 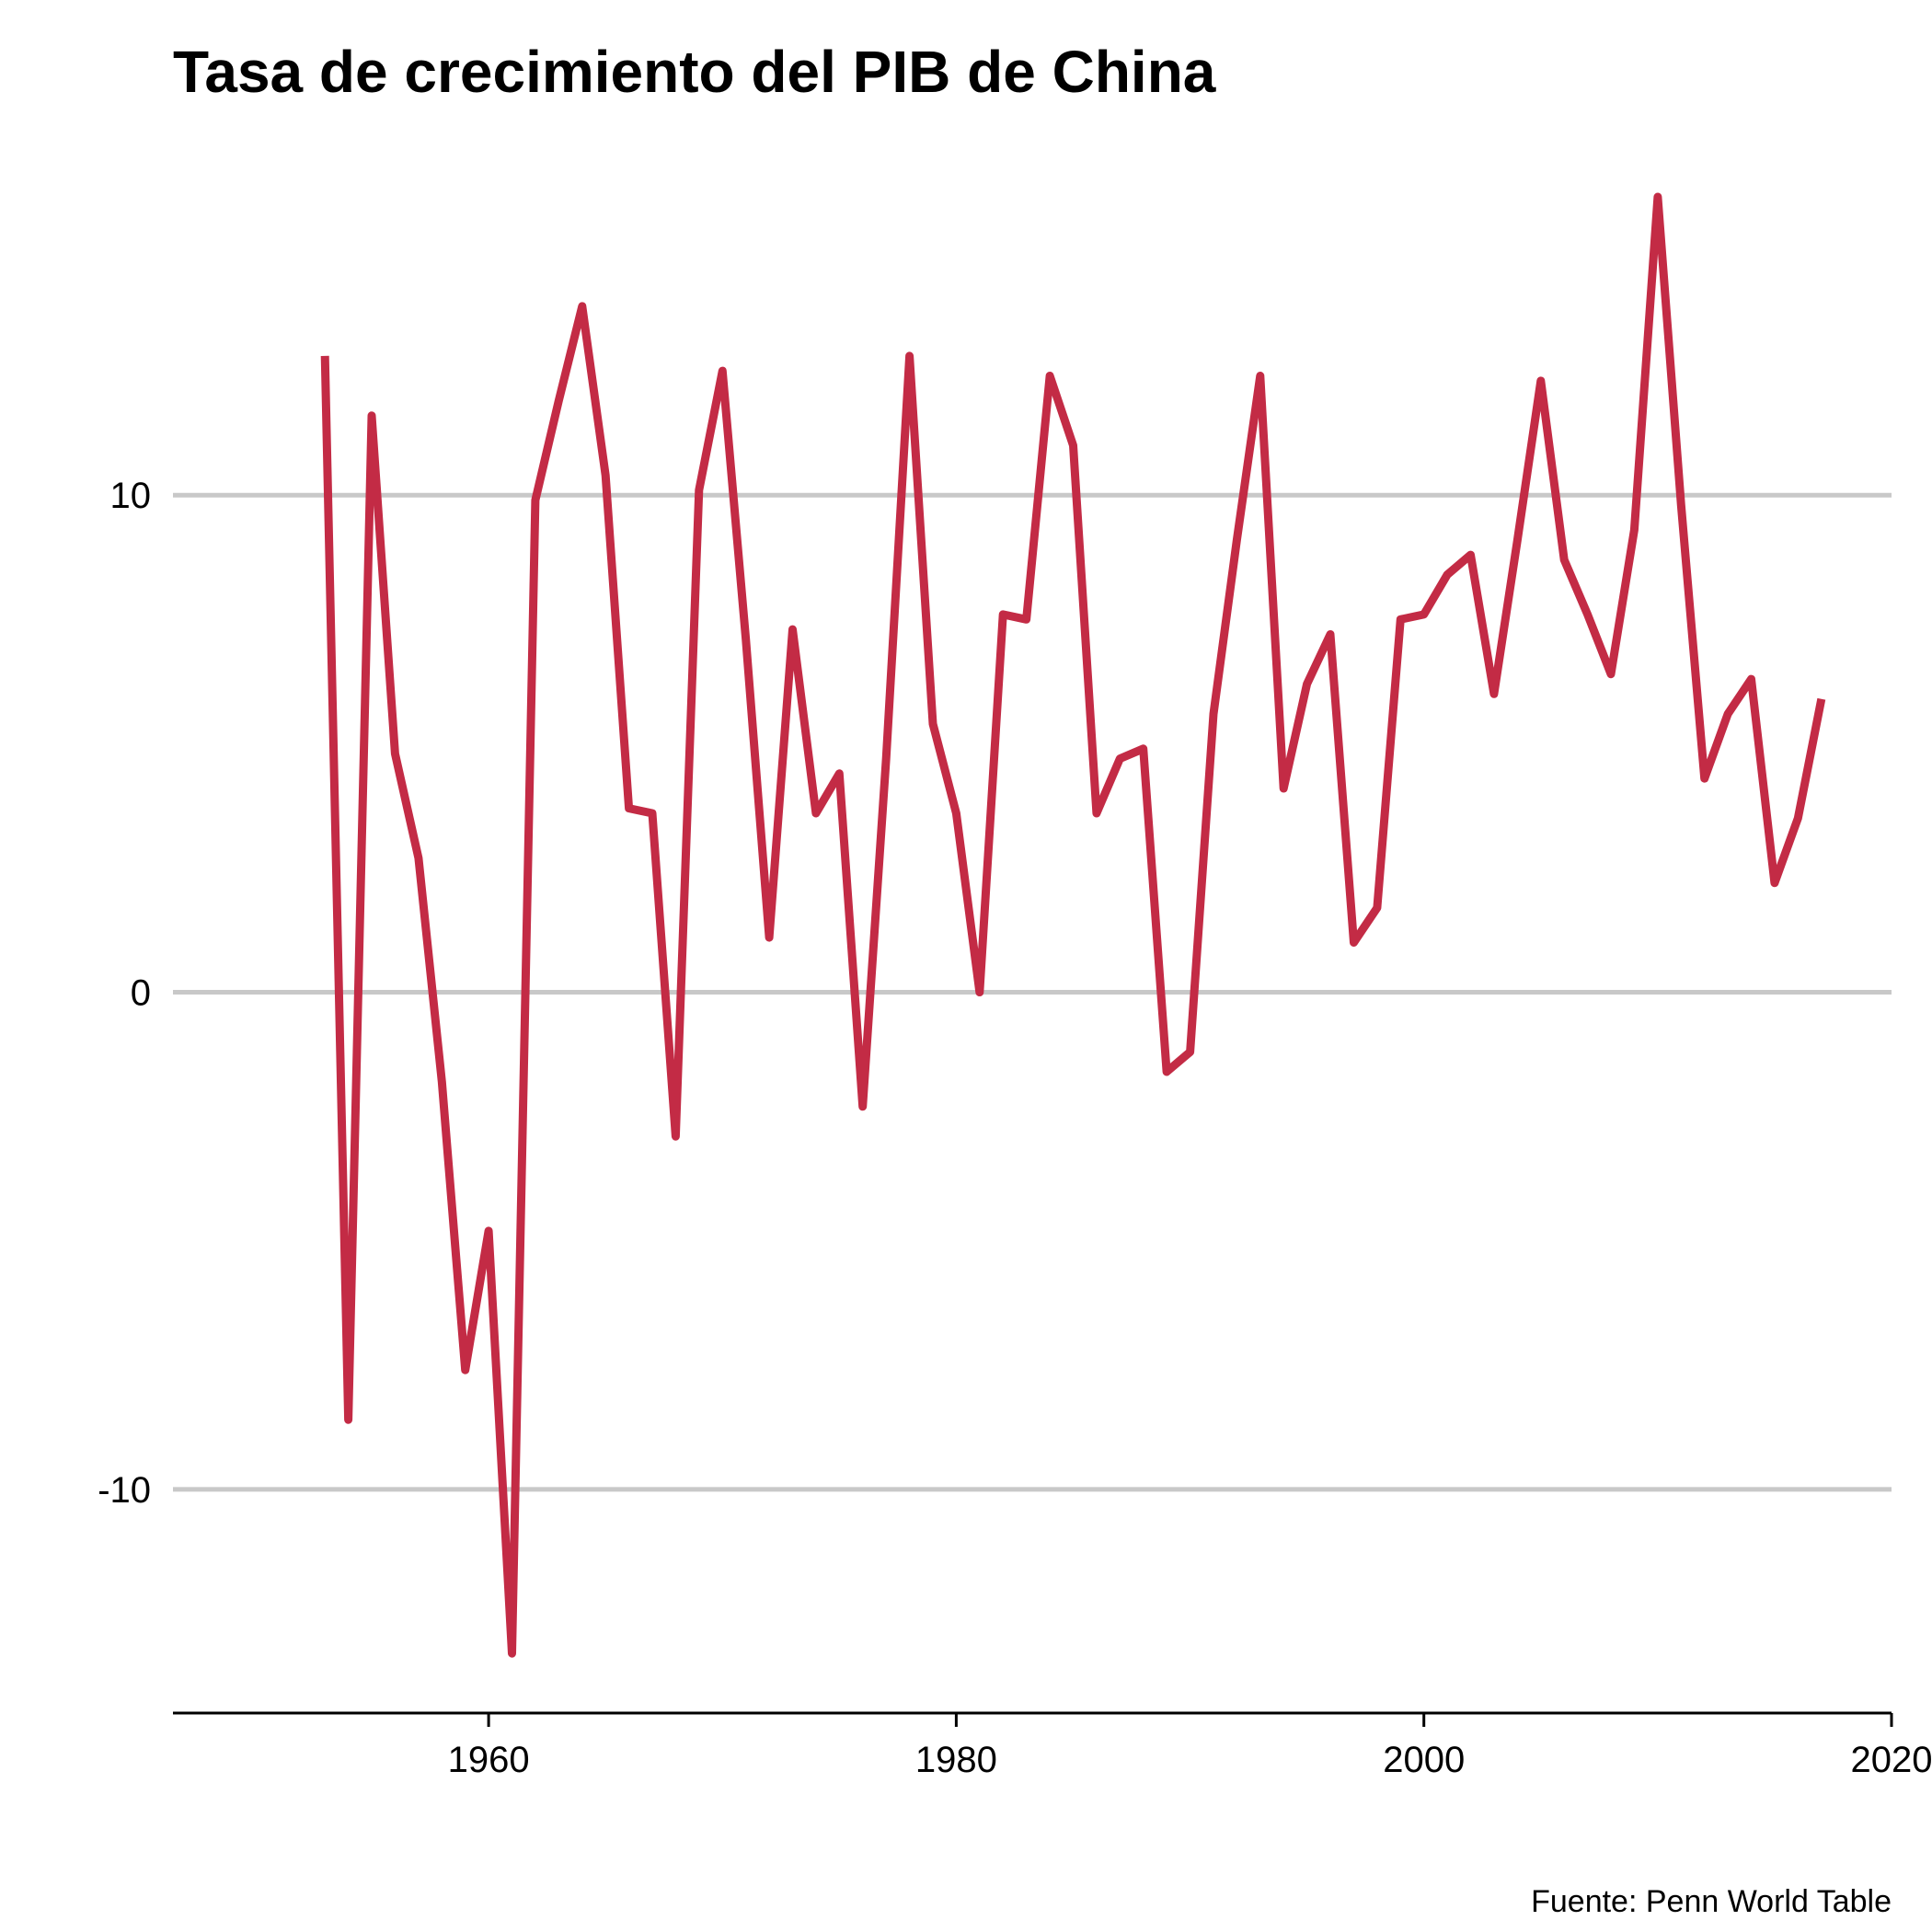 What do you see at coordinates (1424, 1760) in the screenshot?
I see `x-tick-label-2000: 2000` at bounding box center [1424, 1760].